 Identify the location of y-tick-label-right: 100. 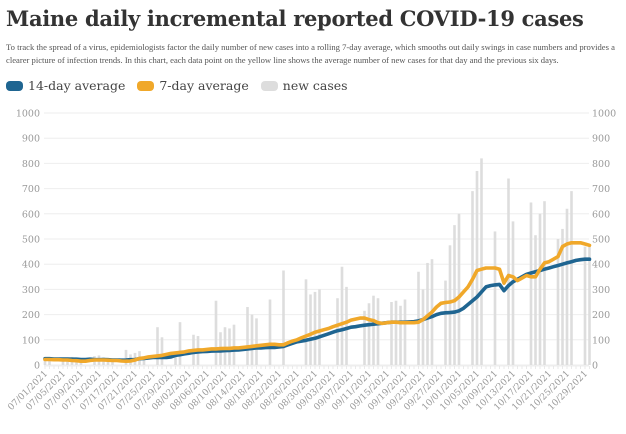
(601, 340).